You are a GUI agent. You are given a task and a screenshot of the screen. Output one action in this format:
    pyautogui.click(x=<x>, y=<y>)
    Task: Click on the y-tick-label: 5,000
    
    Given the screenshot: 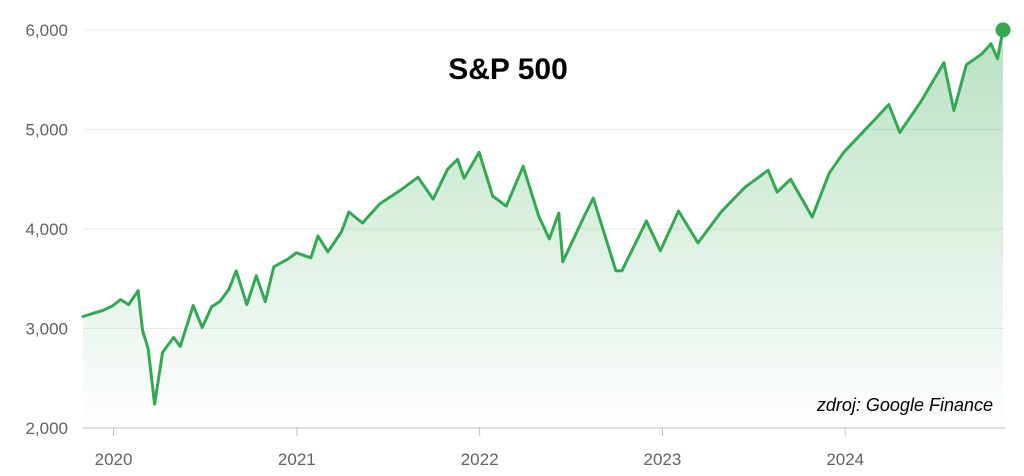 What is the action you would take?
    pyautogui.click(x=46, y=129)
    